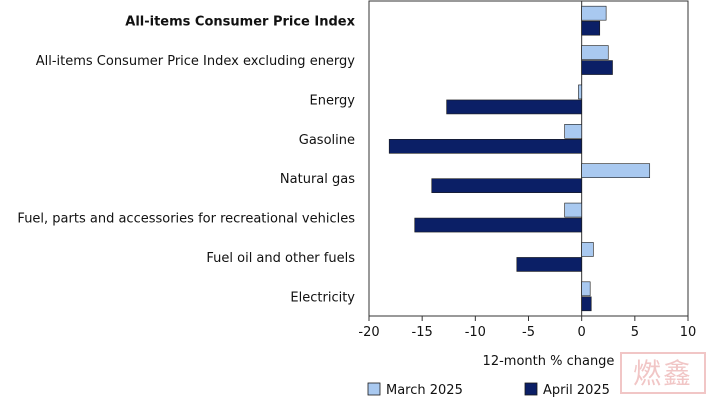  I want to click on category-label: Energy, so click(332, 100).